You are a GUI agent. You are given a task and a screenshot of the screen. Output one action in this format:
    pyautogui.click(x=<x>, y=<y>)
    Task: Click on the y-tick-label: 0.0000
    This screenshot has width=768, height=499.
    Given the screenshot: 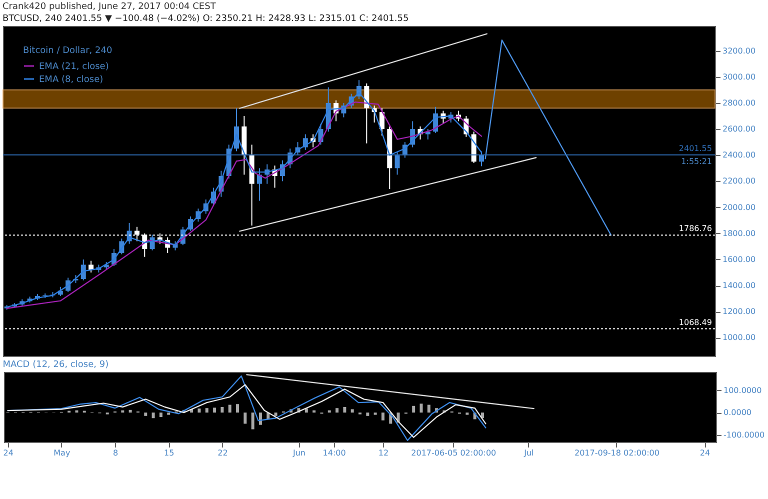 What is the action you would take?
    pyautogui.click(x=738, y=413)
    